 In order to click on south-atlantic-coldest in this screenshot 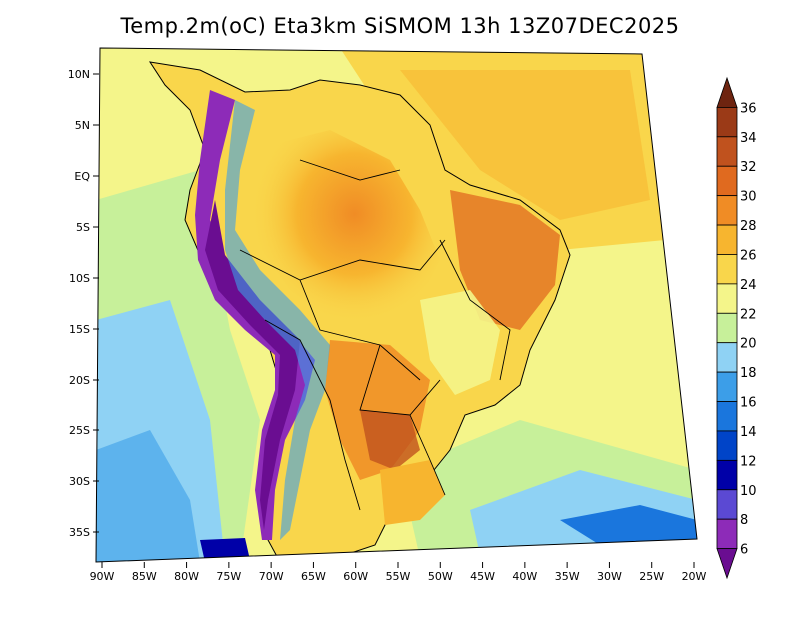, I will do `click(628, 525)`.